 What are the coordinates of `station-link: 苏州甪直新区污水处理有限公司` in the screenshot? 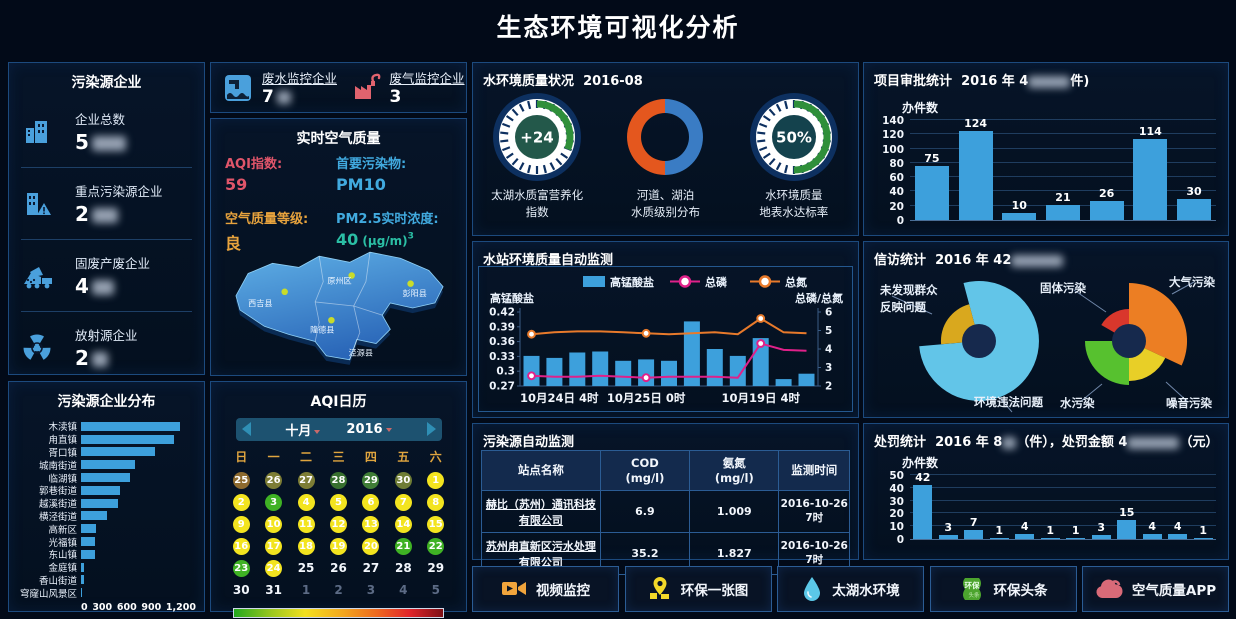 It's located at (540, 554).